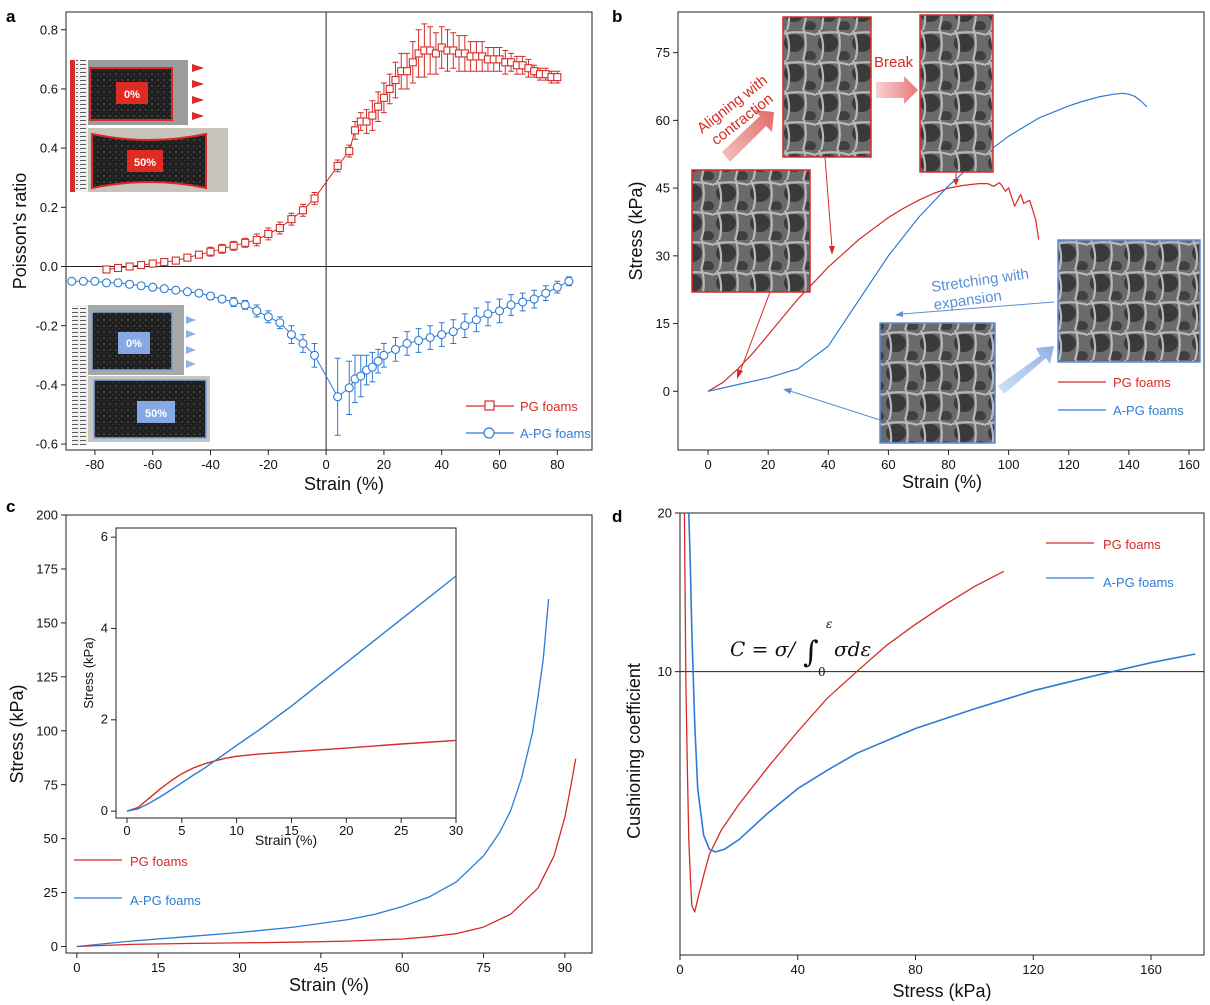  I want to click on annotation-stretching: Stretching with expansion, so click(983, 289).